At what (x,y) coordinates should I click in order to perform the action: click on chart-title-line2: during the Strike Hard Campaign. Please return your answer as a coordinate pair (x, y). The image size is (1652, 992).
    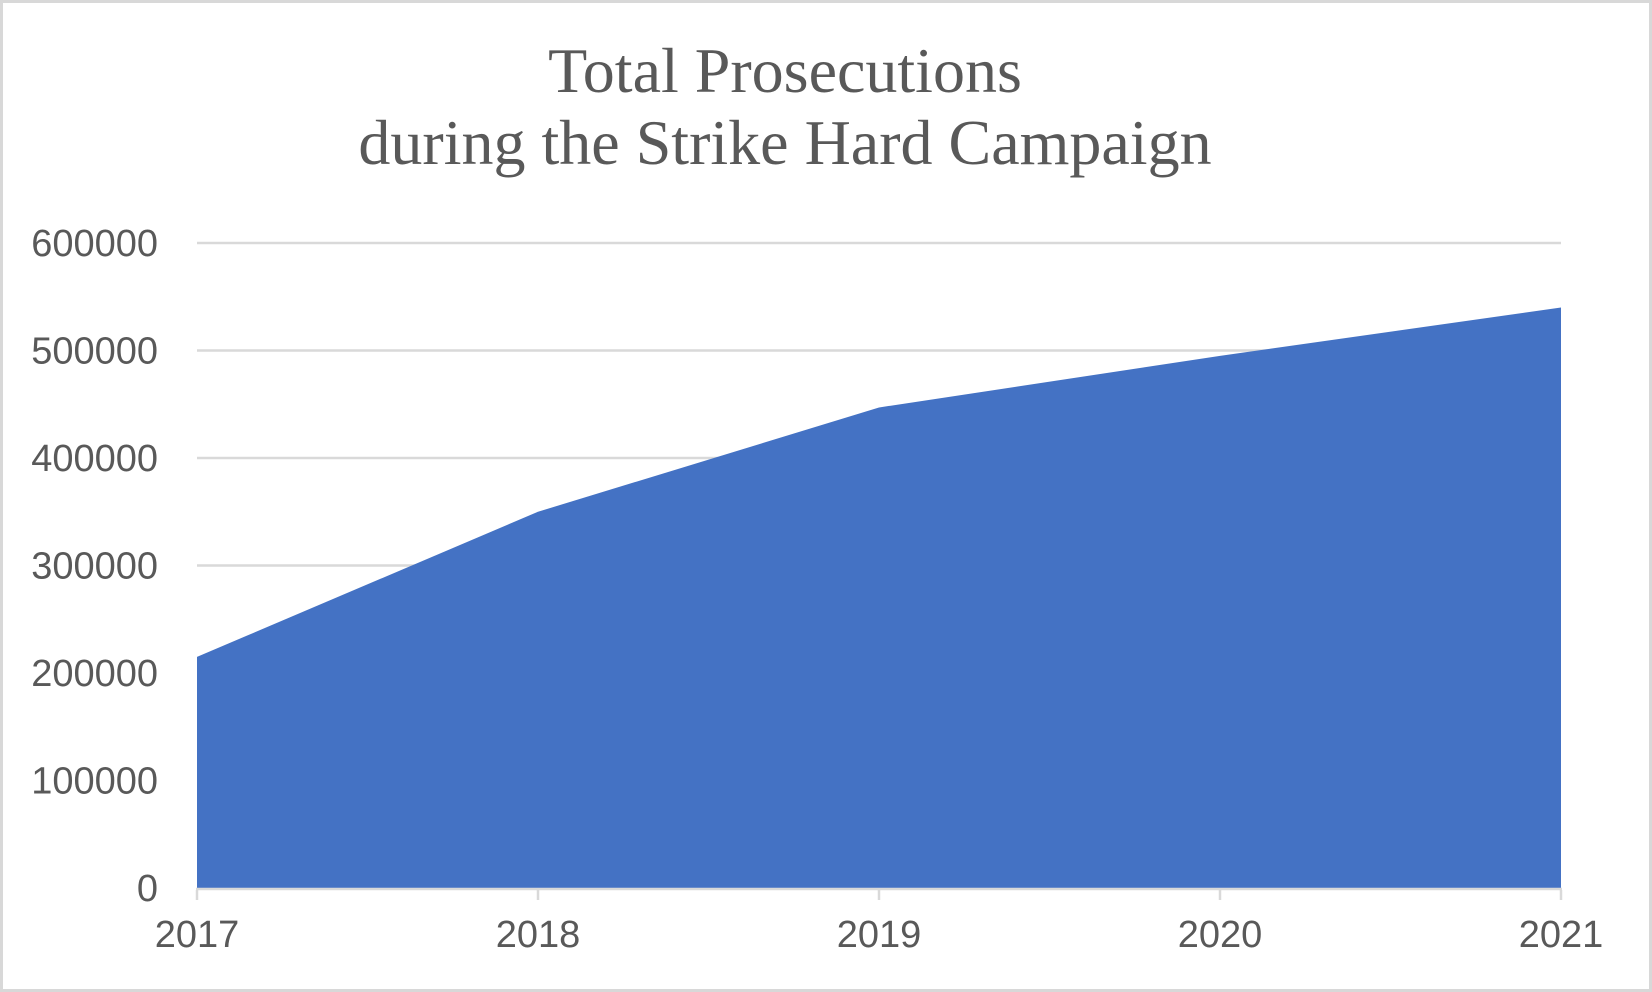
    Looking at the image, I should click on (785, 142).